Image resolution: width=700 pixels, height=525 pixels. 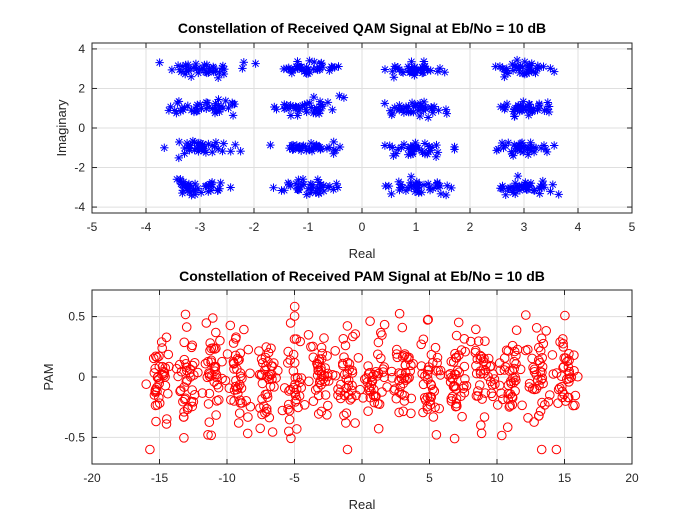 I want to click on pam-x-tick-label: 15, so click(x=565, y=478).